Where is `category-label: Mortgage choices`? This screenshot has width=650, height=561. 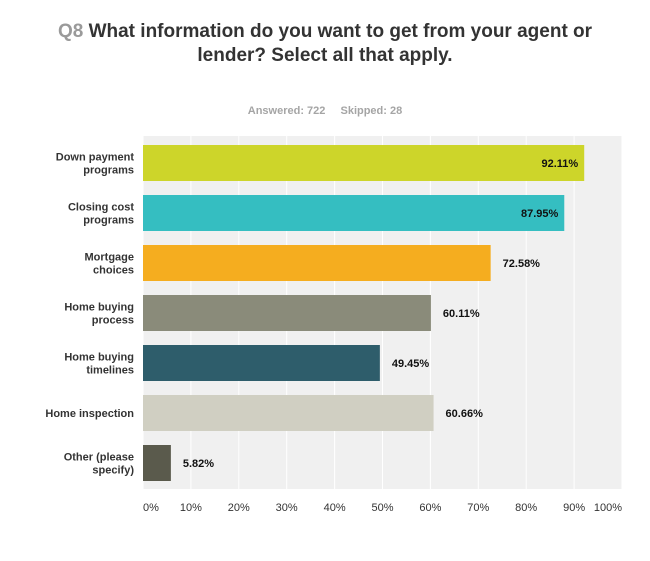
category-label: Mortgage choices is located at coordinates (110, 264).